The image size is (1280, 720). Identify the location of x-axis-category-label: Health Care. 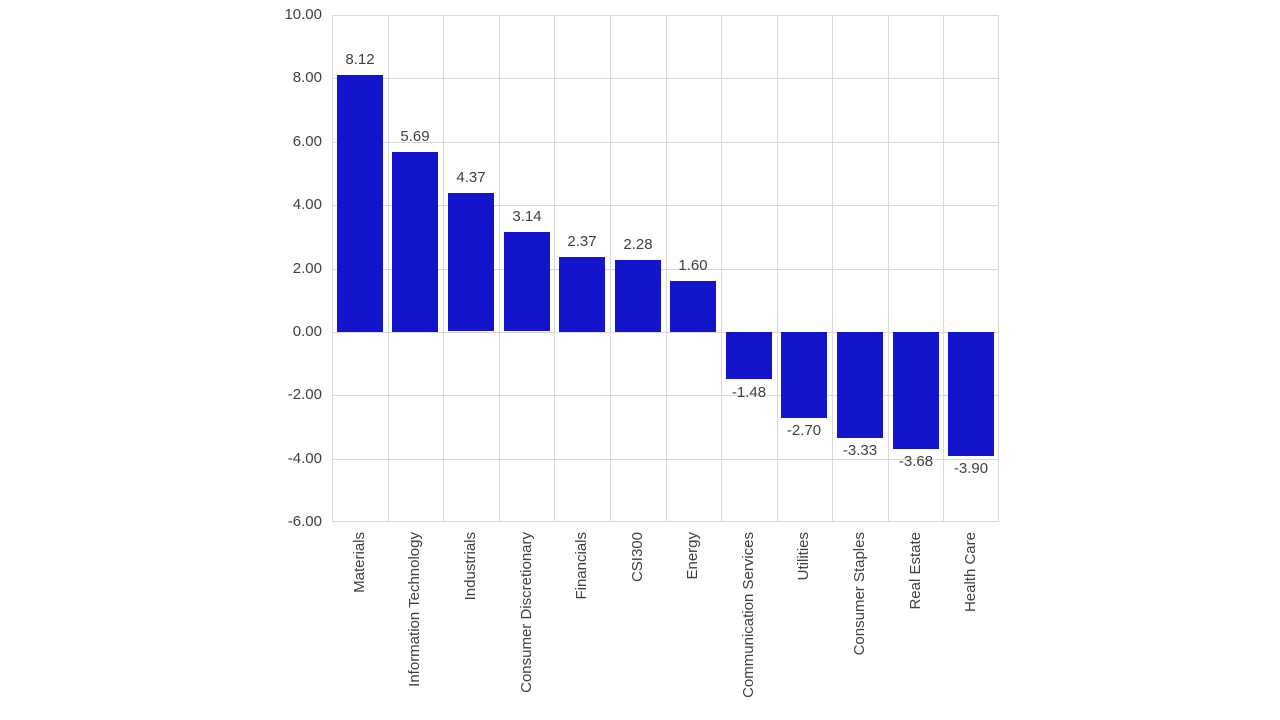
(970, 572).